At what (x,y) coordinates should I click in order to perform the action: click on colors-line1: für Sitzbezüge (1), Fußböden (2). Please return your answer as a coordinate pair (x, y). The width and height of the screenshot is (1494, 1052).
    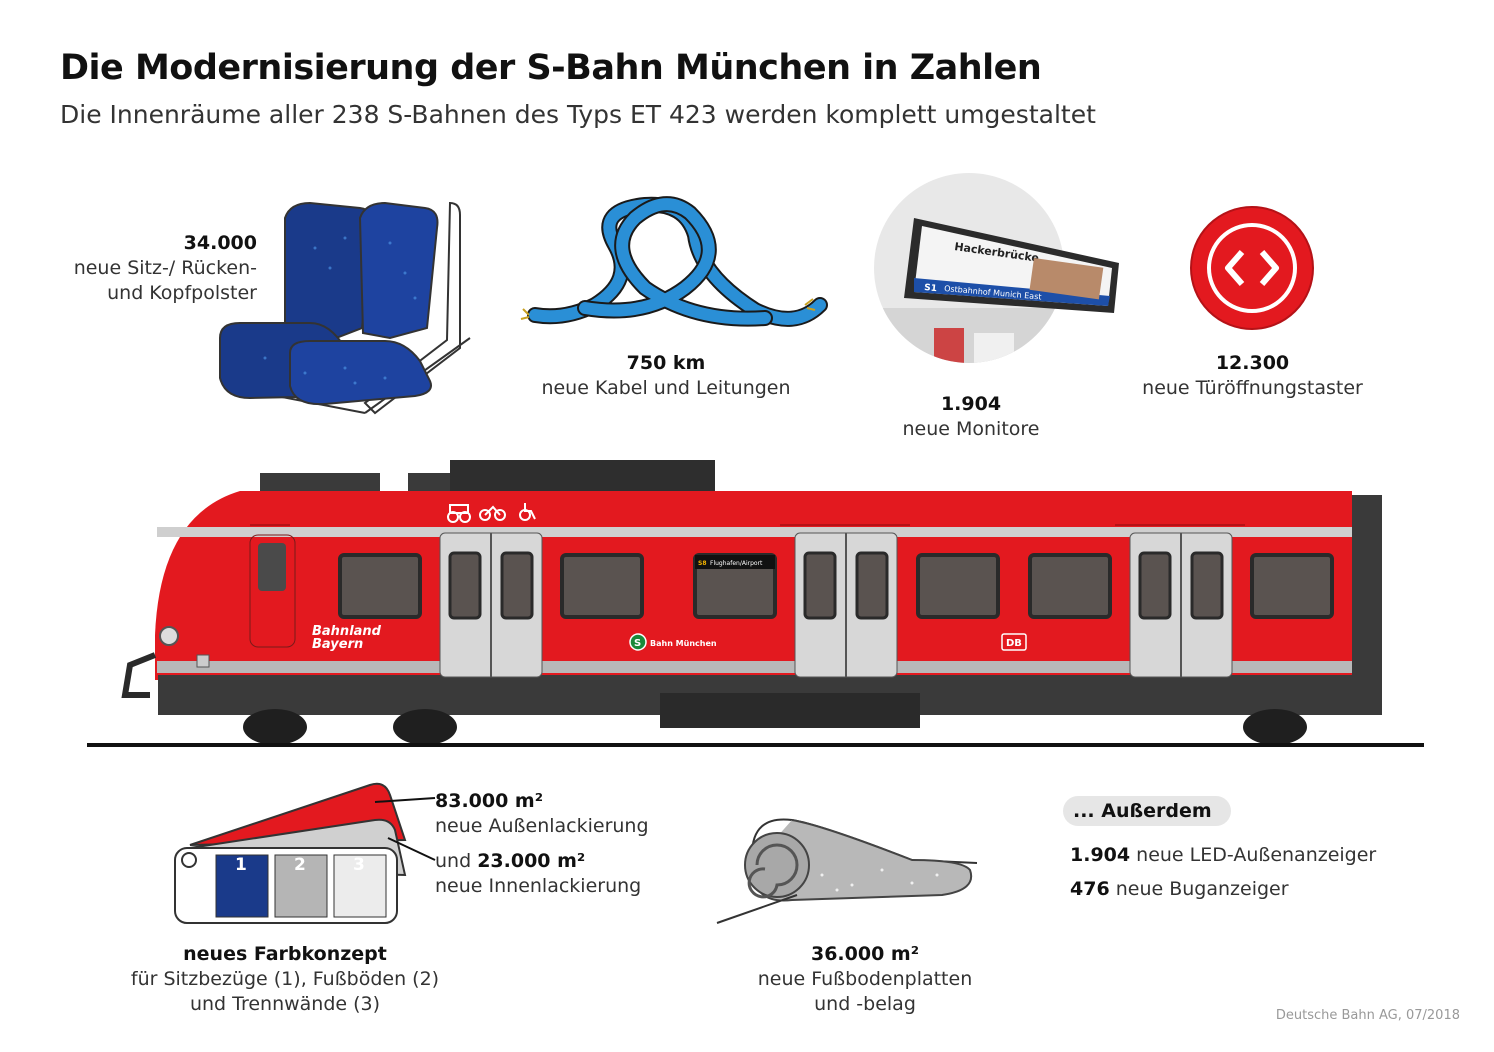
    Looking at the image, I should click on (285, 979).